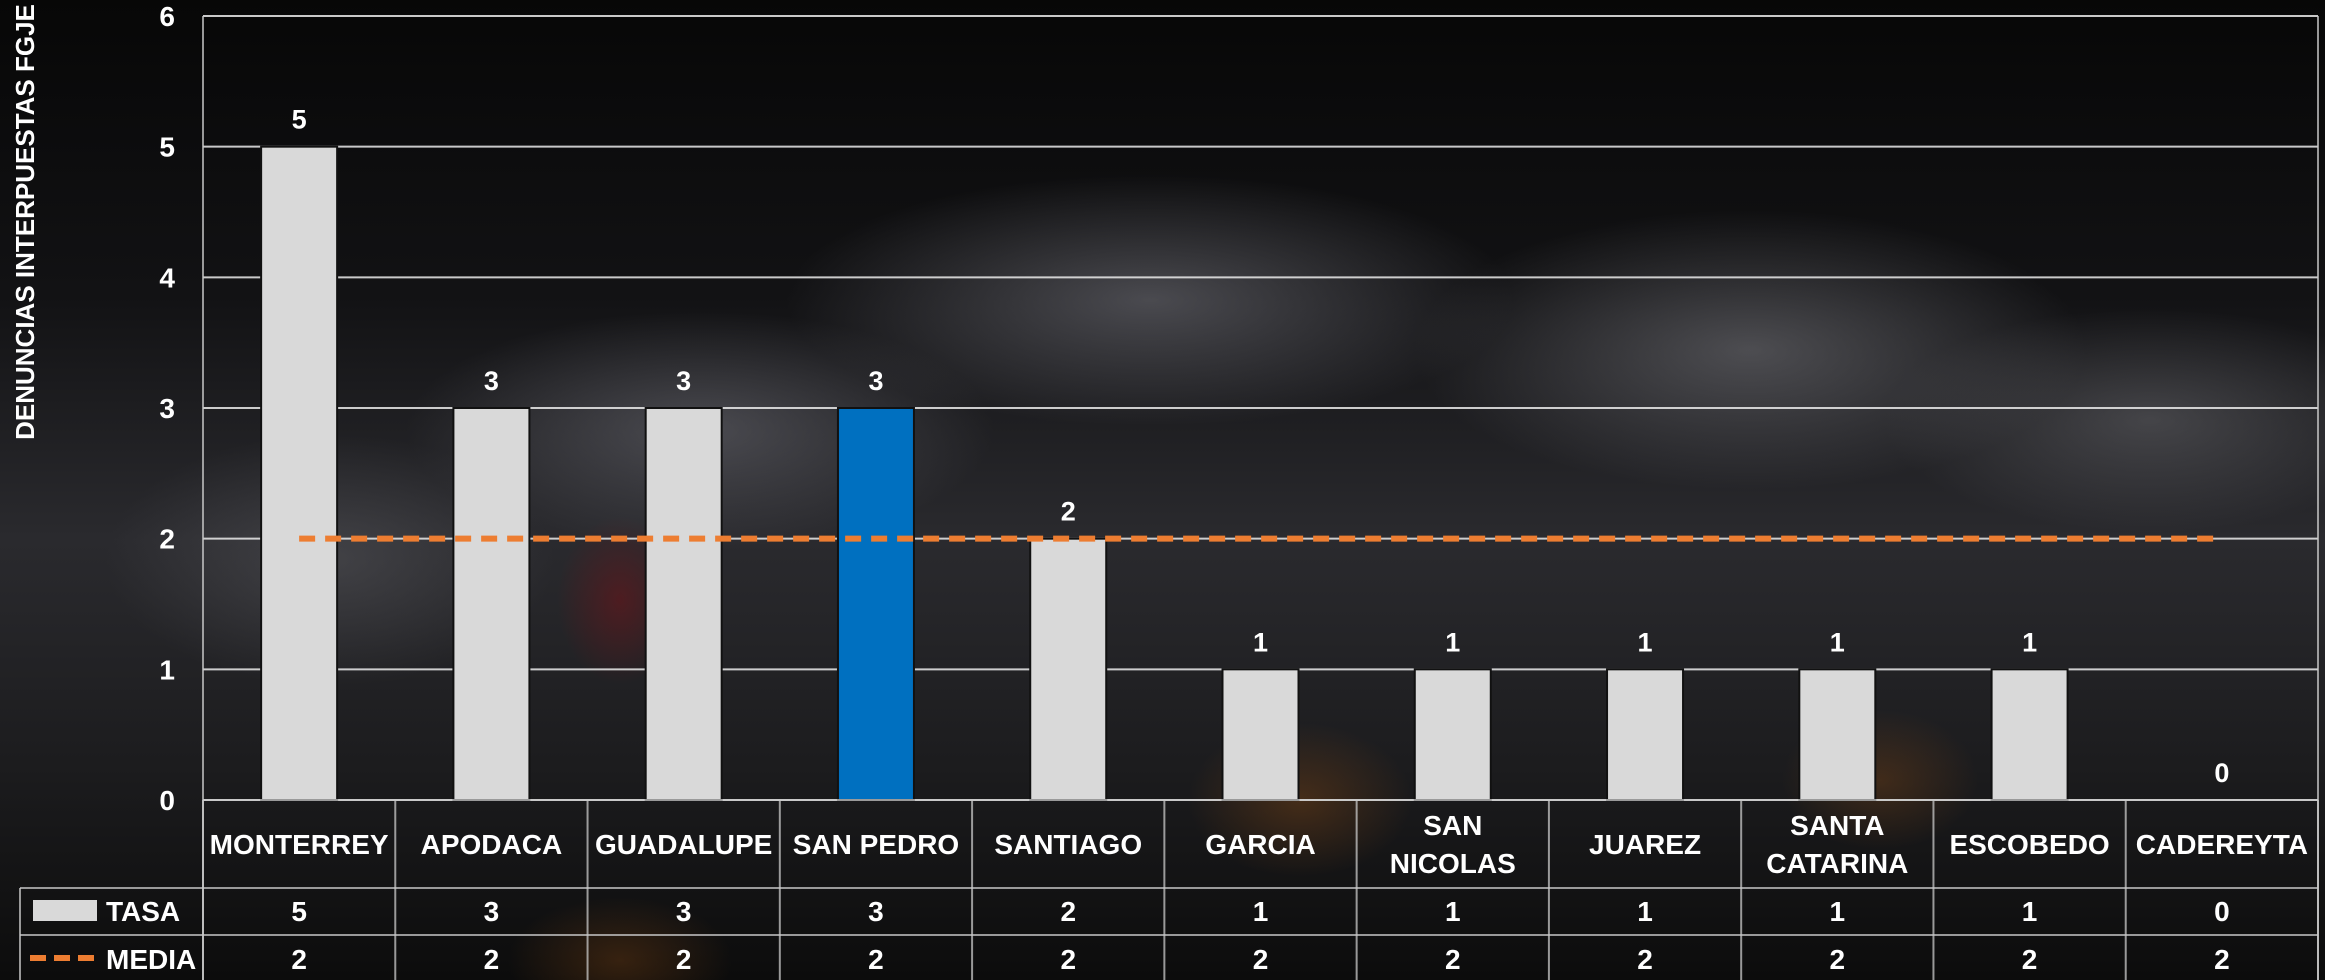 The height and width of the screenshot is (980, 2325). What do you see at coordinates (167, 277) in the screenshot?
I see `y-tick-label: 4` at bounding box center [167, 277].